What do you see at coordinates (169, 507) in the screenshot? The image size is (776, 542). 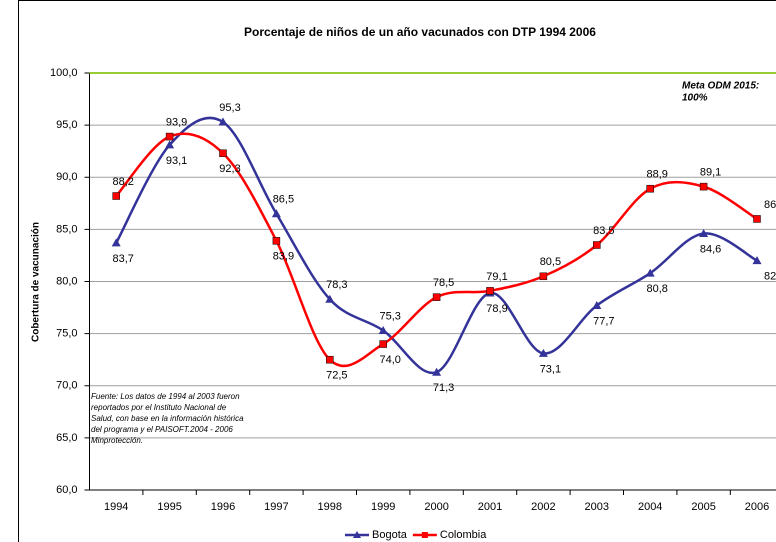 I see `x-tick-label: 1995` at bounding box center [169, 507].